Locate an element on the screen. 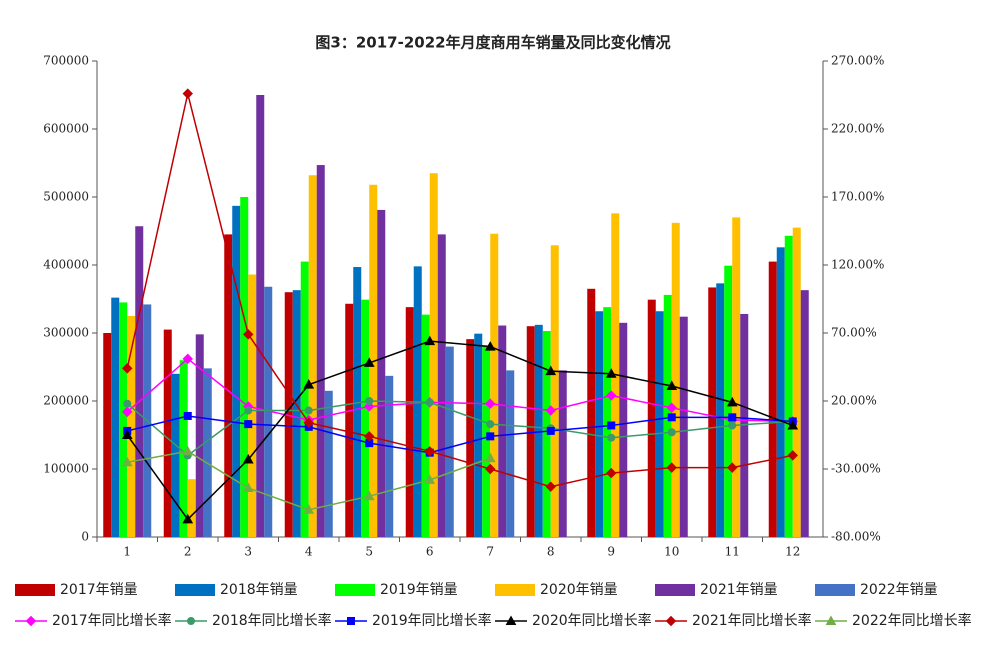 The height and width of the screenshot is (664, 986). x-tick-label: 6 is located at coordinates (430, 552).